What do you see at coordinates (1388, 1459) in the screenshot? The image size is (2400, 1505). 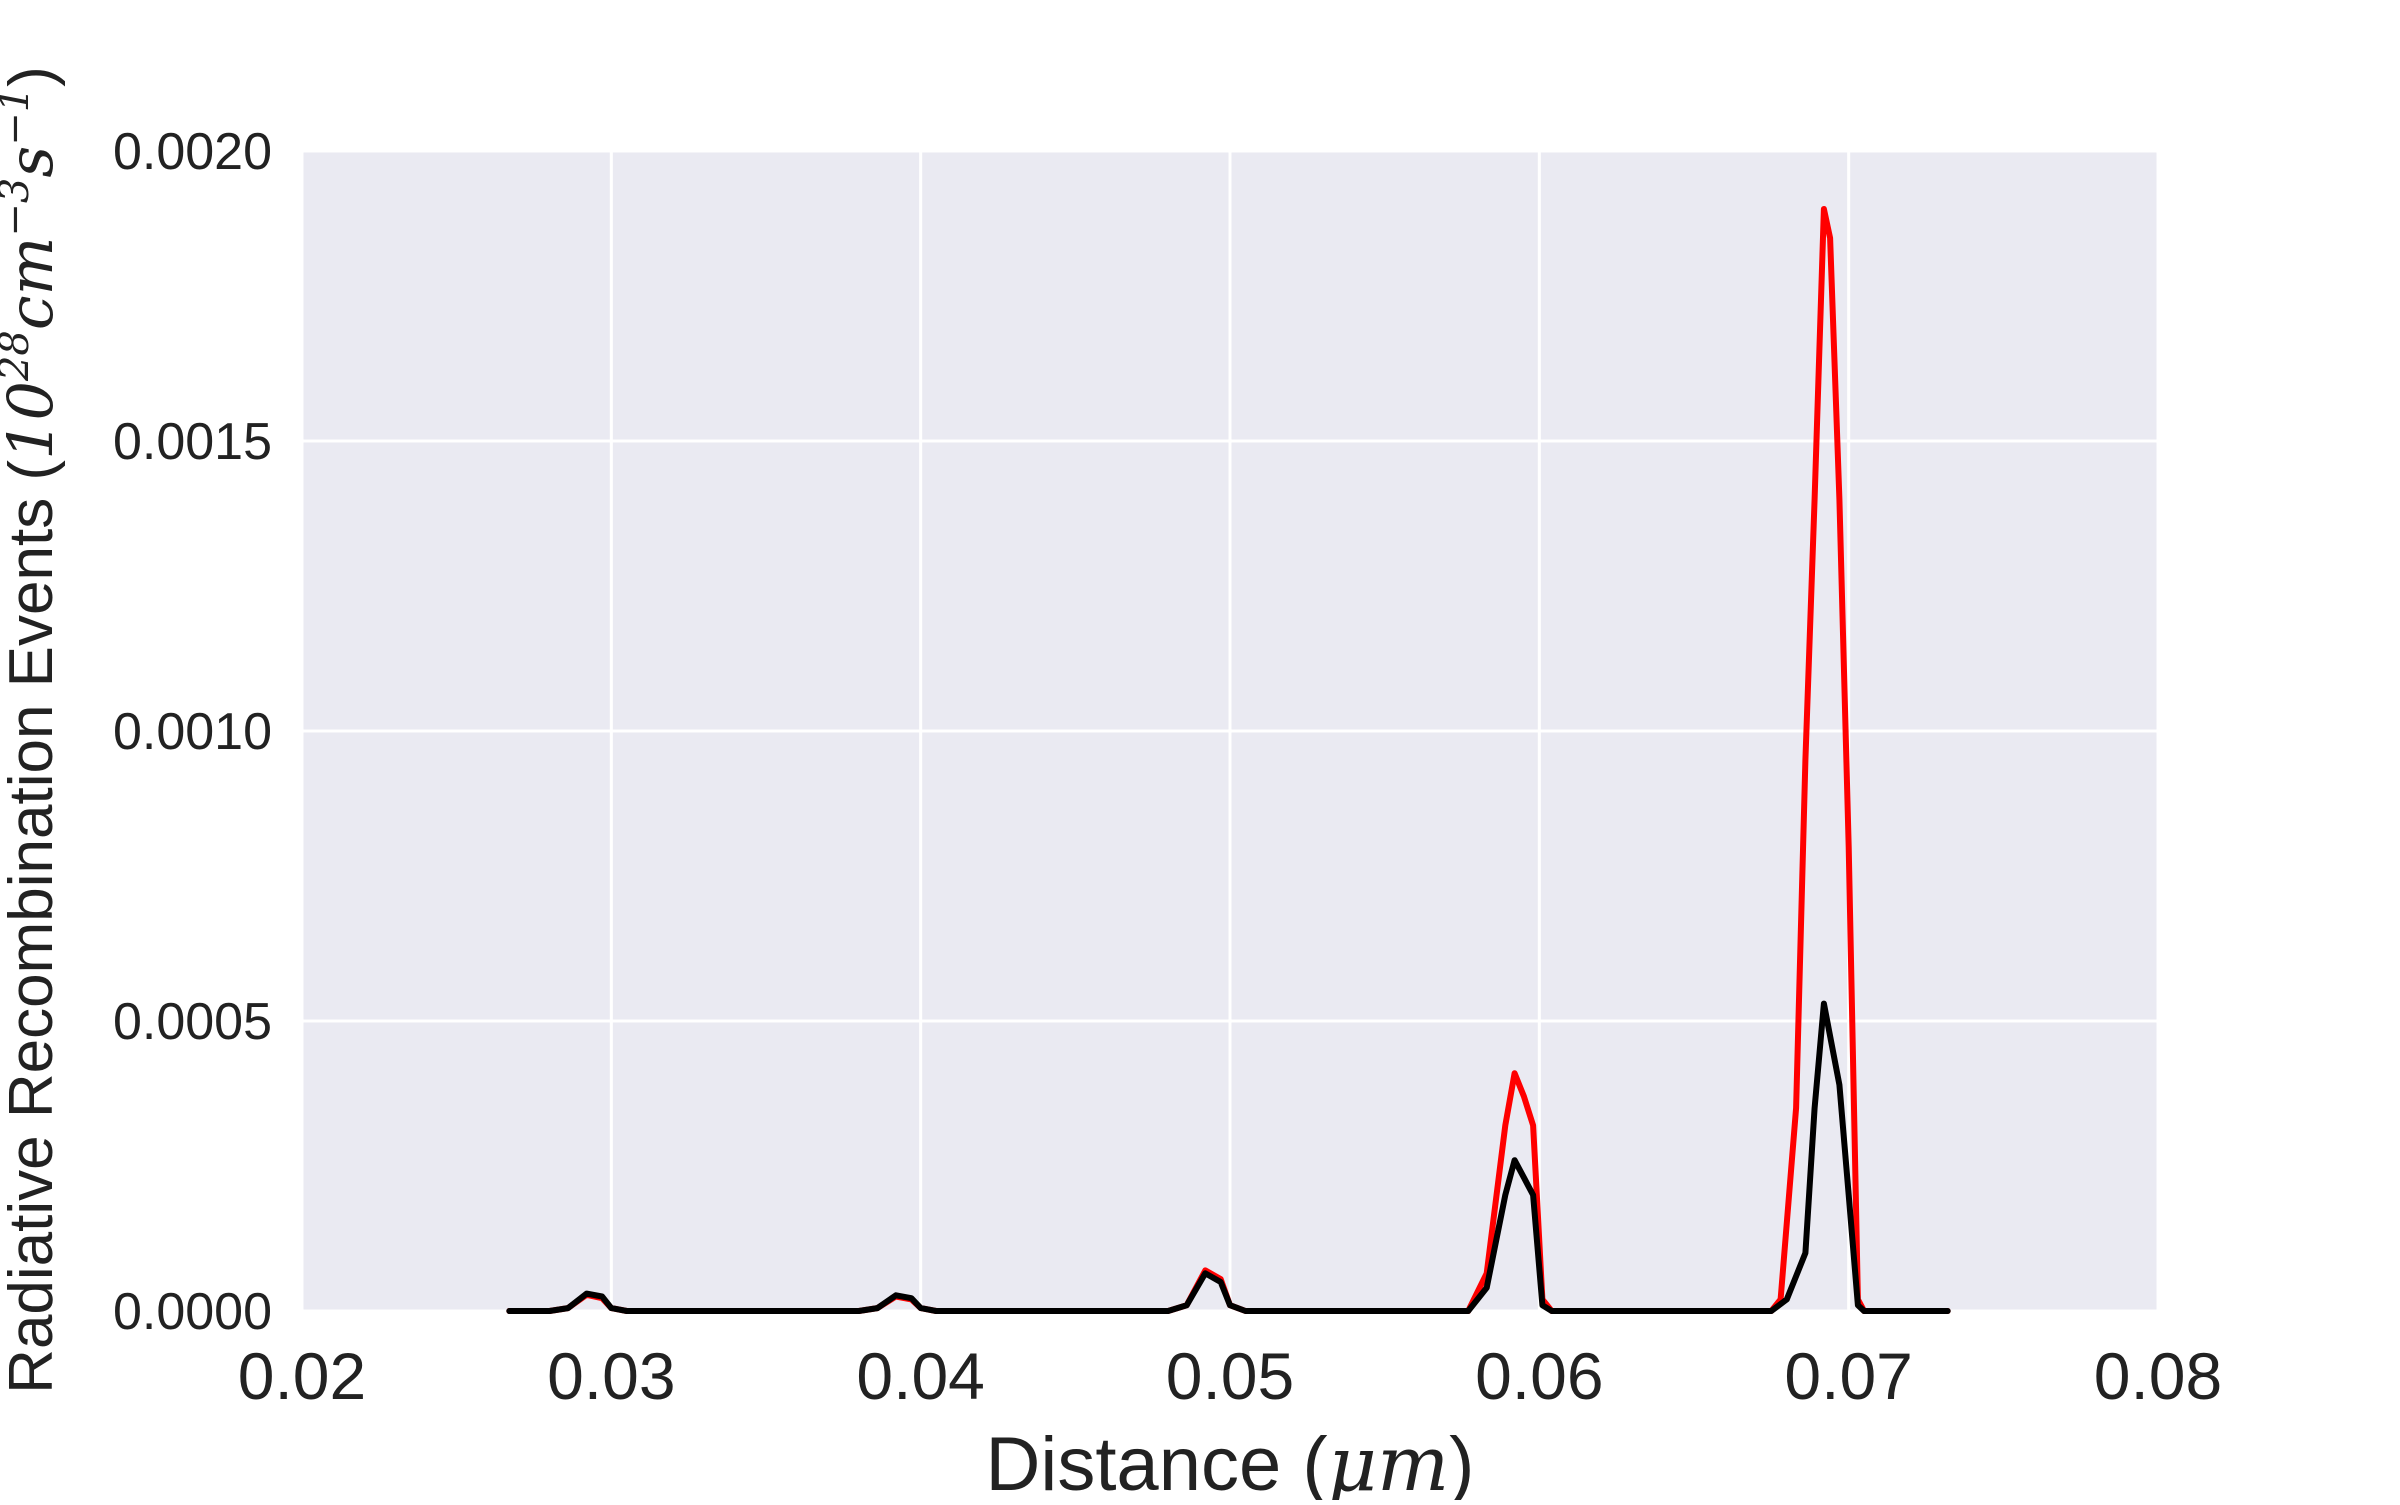 I see `x-axis-label-unit: μm` at bounding box center [1388, 1459].